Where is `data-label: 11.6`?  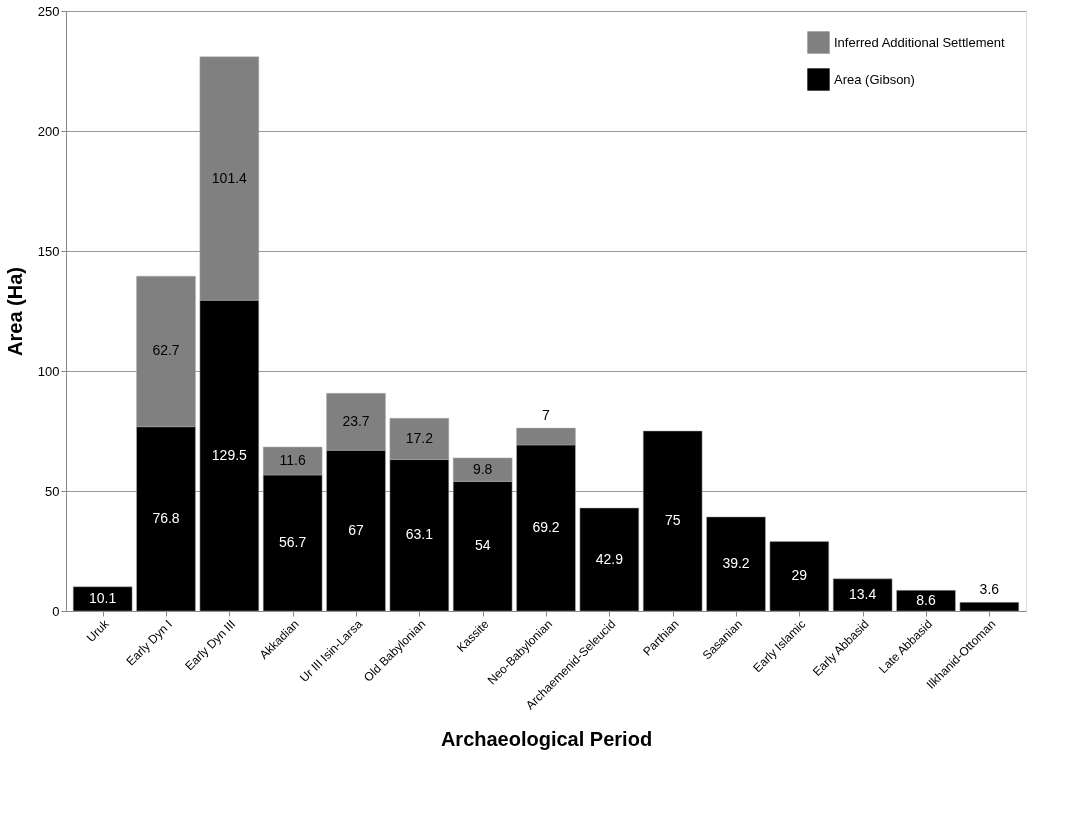 data-label: 11.6 is located at coordinates (292, 460).